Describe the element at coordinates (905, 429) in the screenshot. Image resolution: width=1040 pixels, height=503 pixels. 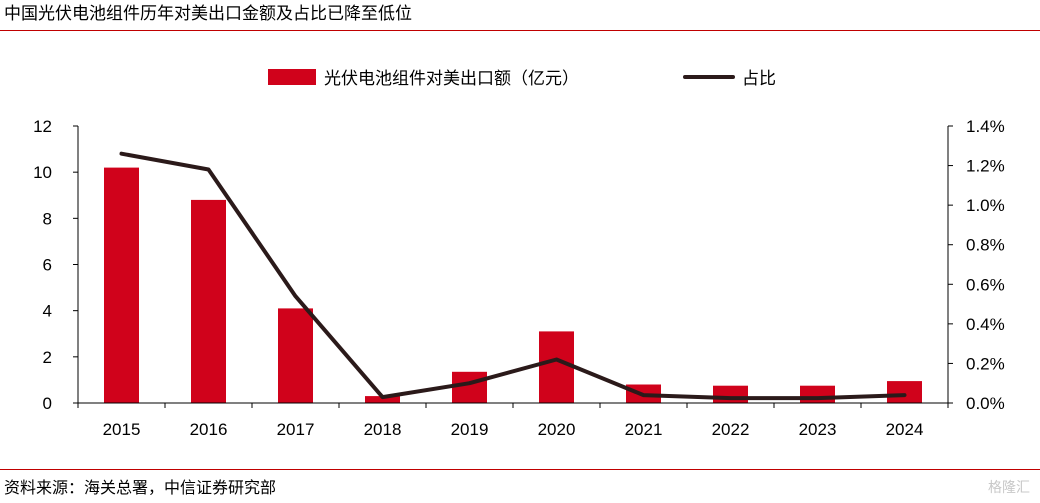
I see `x-tick-label: 2024` at that location.